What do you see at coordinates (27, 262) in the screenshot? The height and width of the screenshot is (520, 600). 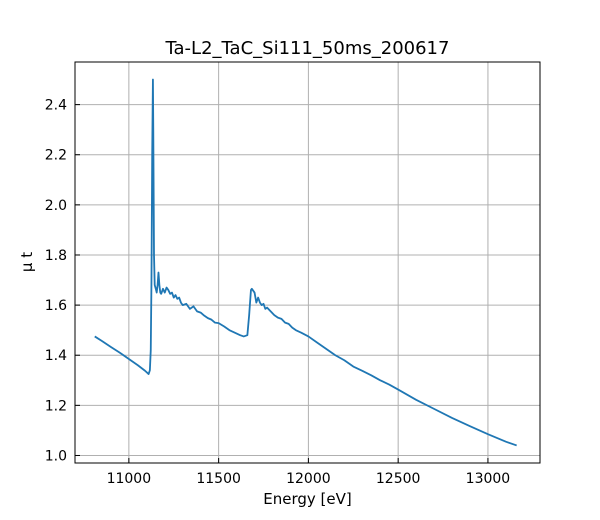 I see `y-axis-label: μ t` at bounding box center [27, 262].